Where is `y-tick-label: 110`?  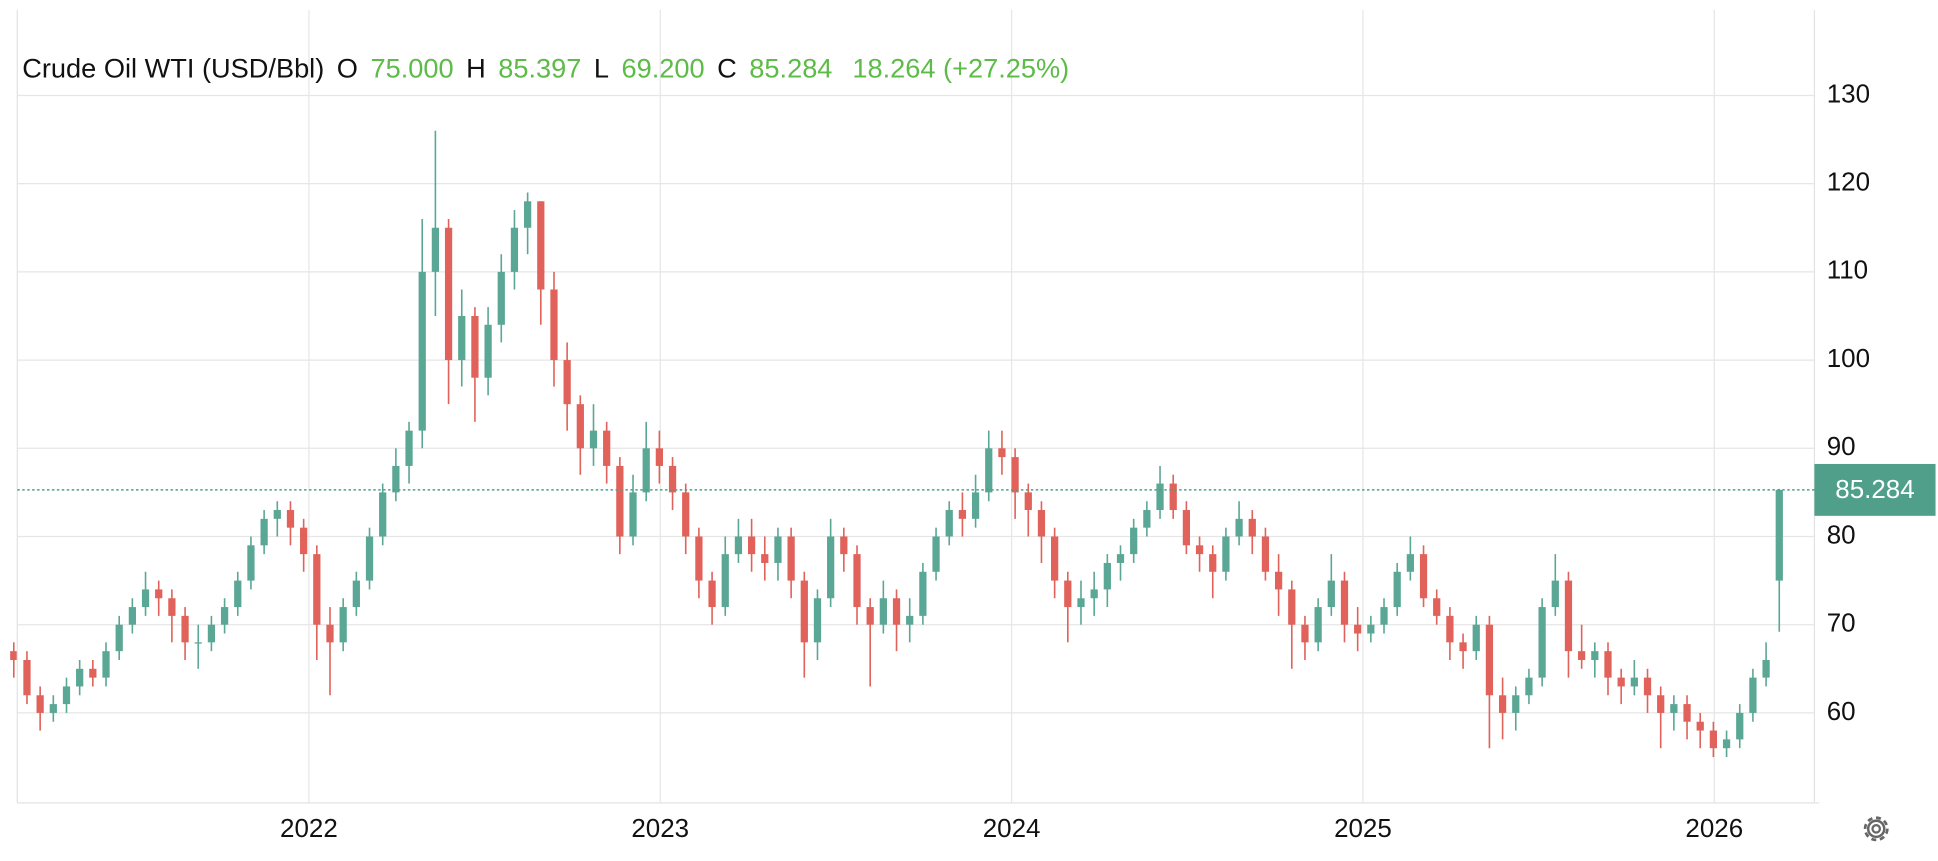
y-tick-label: 110 is located at coordinates (1847, 271).